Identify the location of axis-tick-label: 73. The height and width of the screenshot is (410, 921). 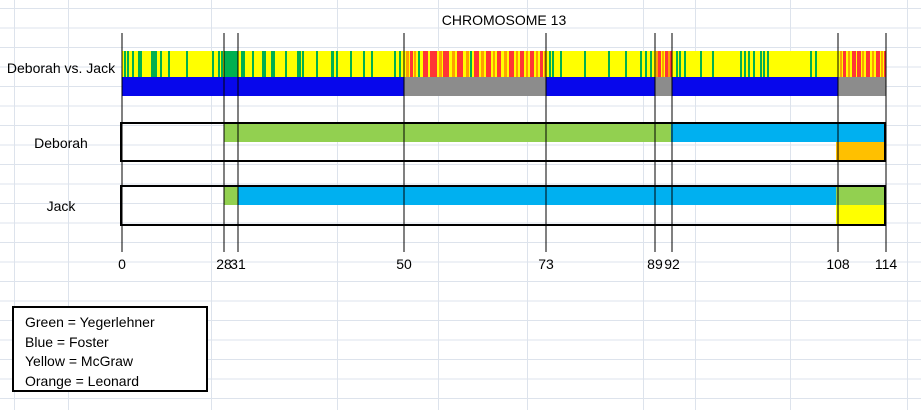
(546, 264).